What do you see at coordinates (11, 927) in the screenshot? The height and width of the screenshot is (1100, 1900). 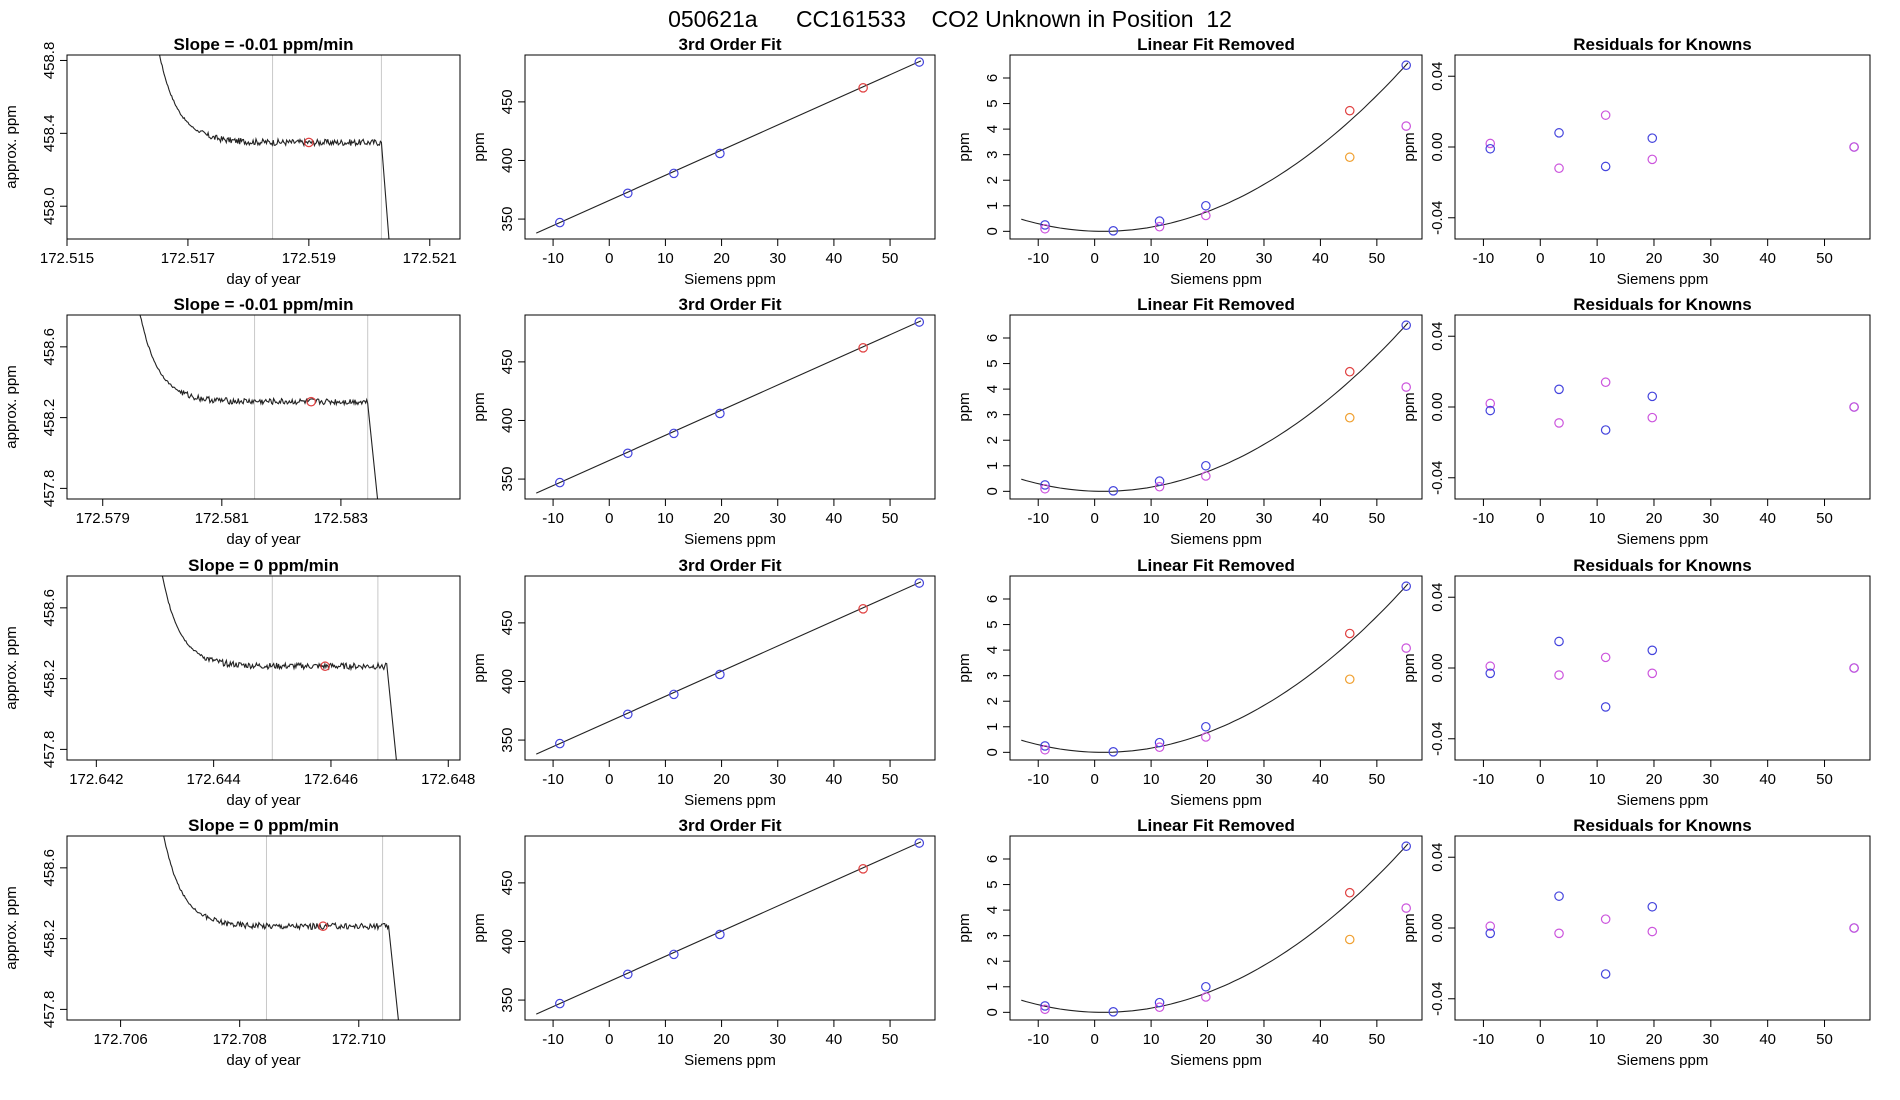 I see `y-axis-label: approx. ppm` at bounding box center [11, 927].